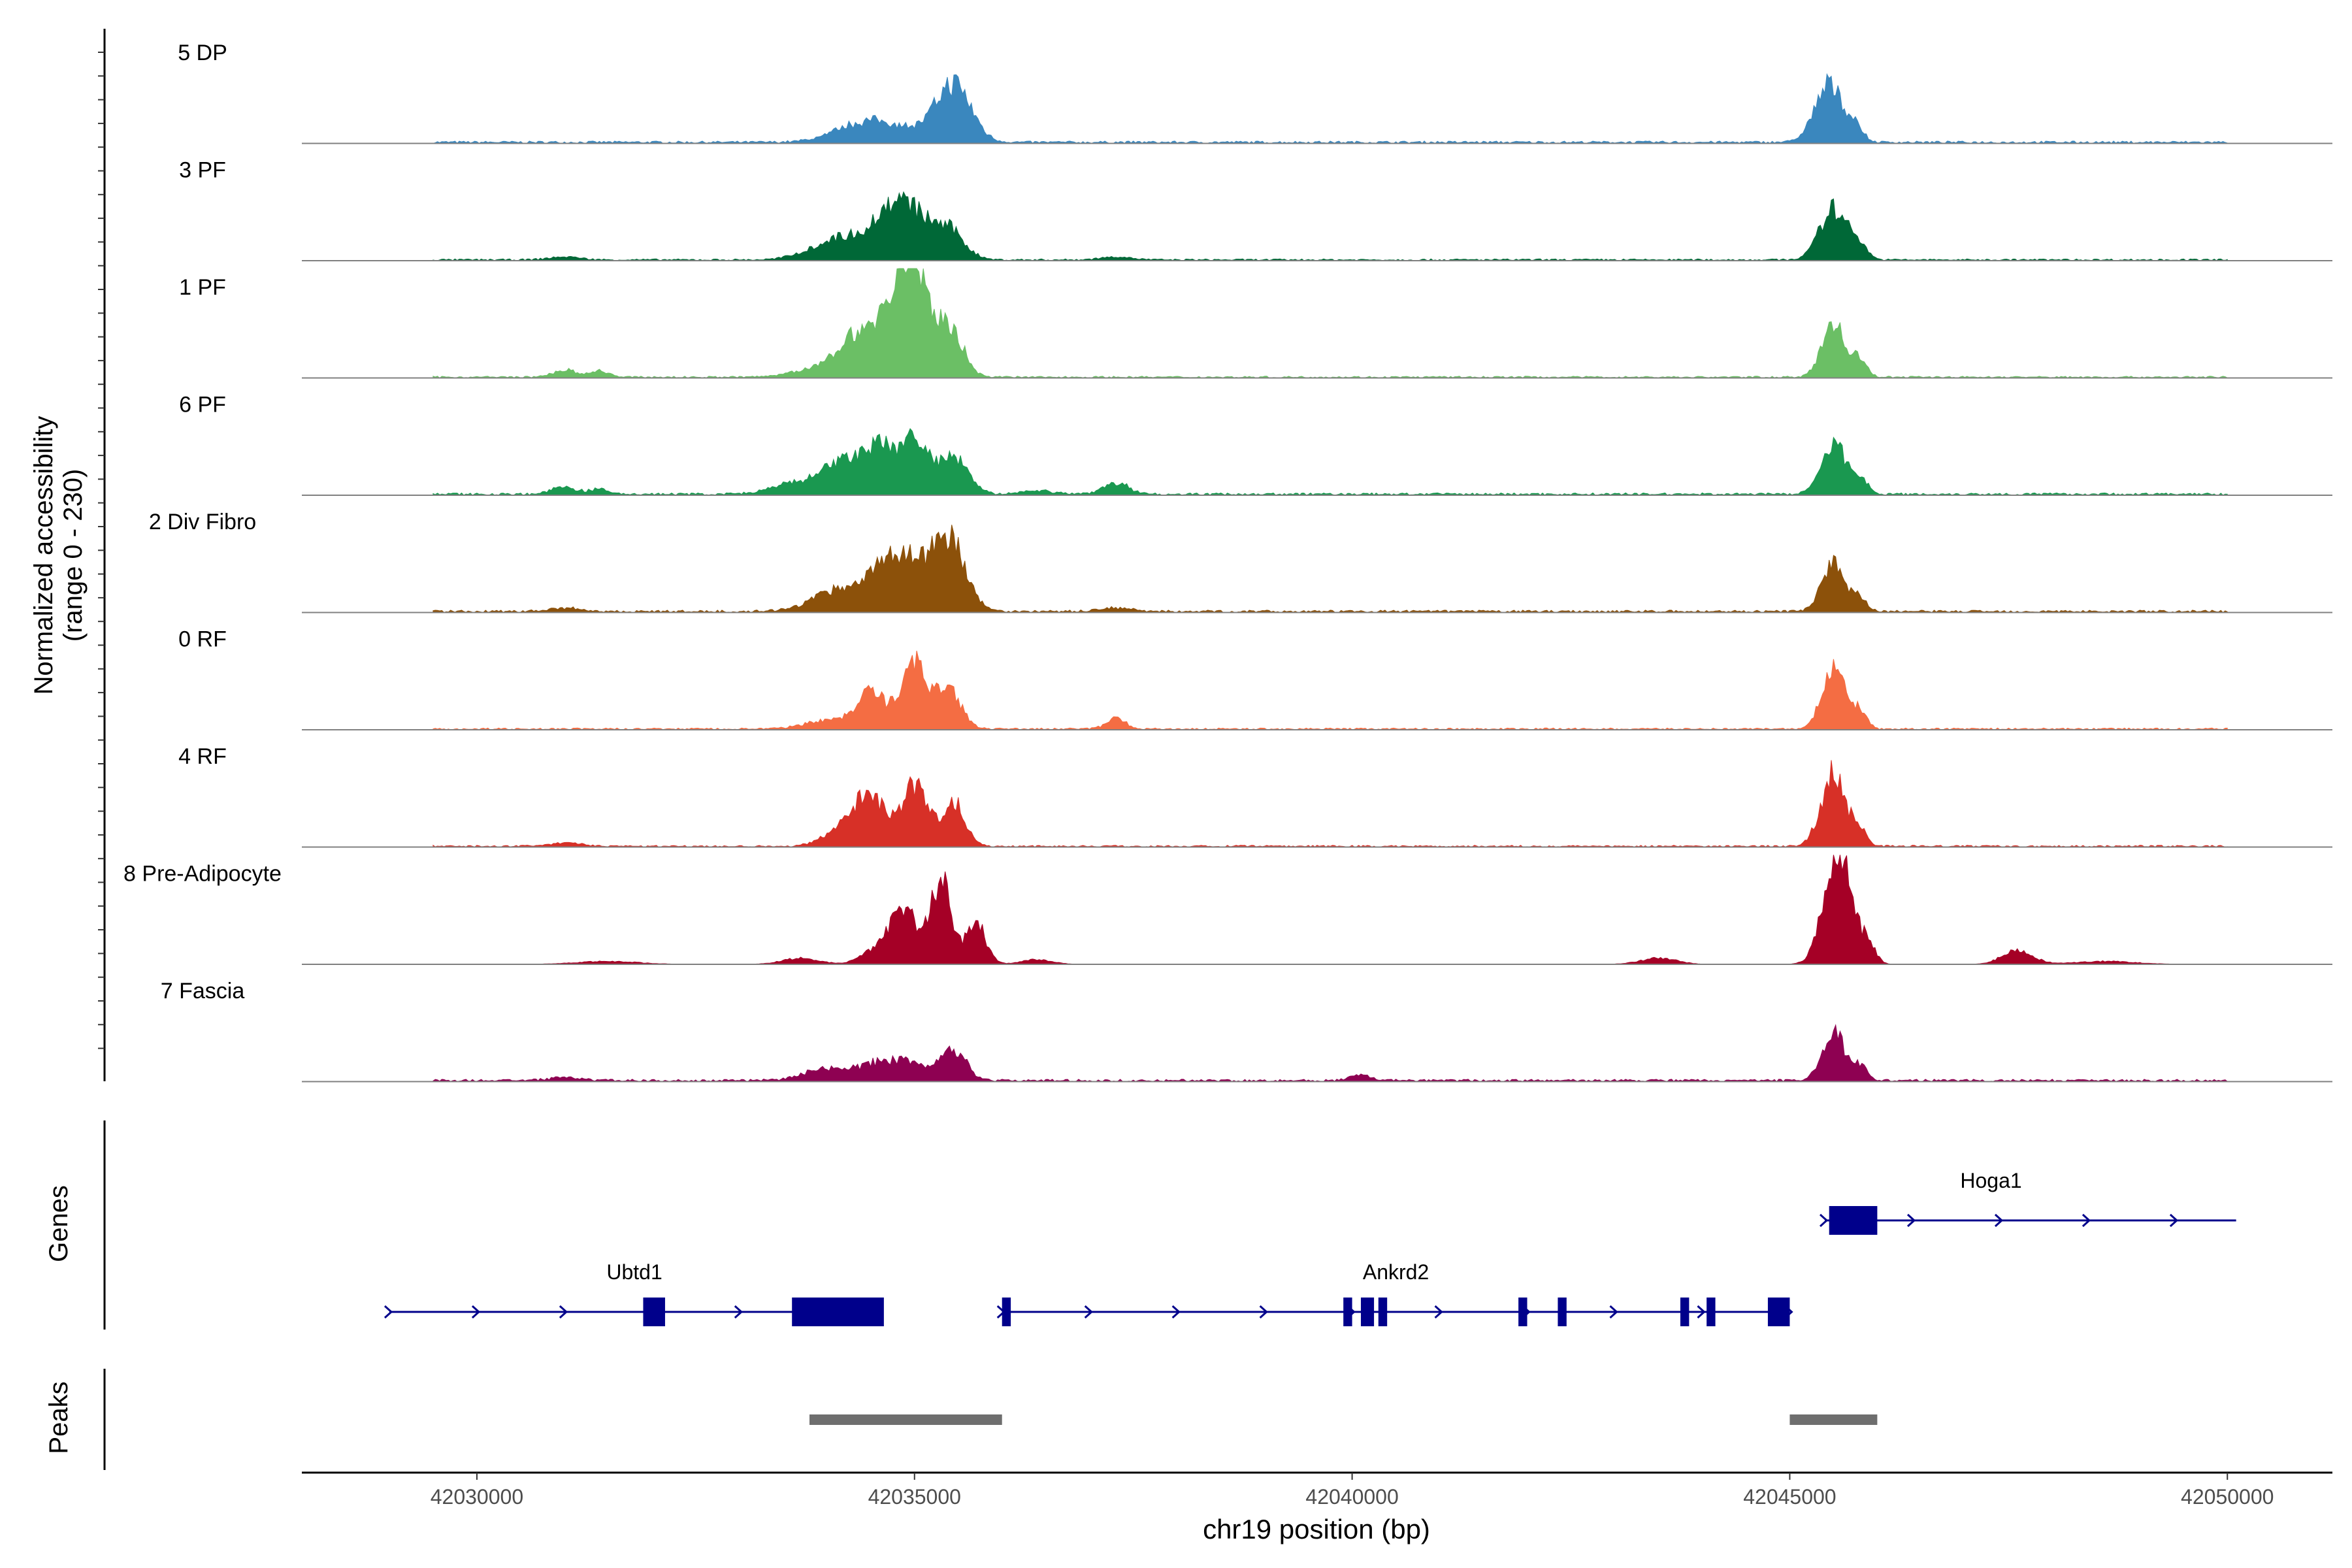  I want to click on x-tick-label: 42035000, so click(914, 1497).